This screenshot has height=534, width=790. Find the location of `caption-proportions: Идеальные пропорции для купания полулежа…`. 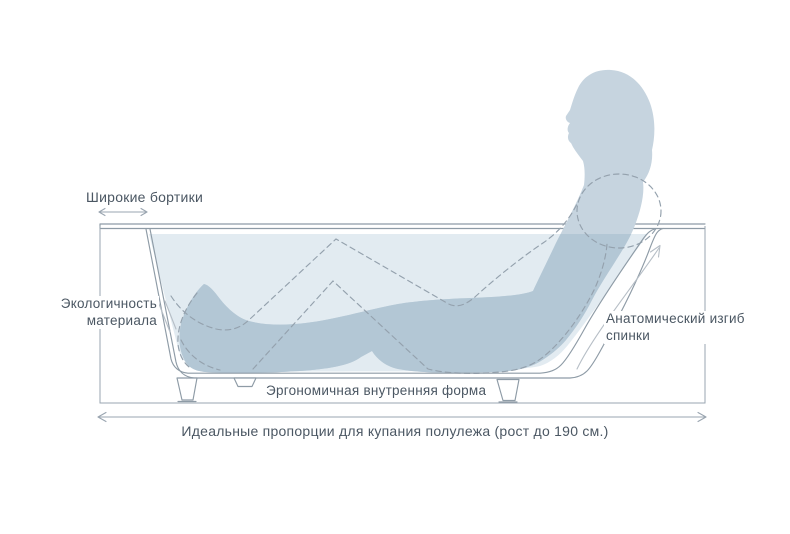

caption-proportions: Идеальные пропорции для купания полулежа… is located at coordinates (395, 431).